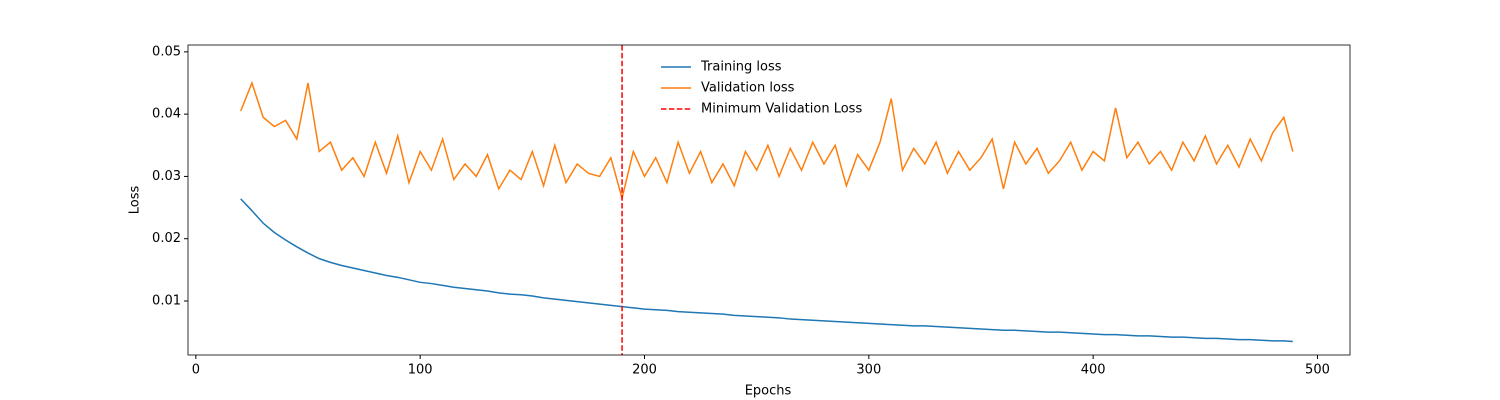 This screenshot has height=400, width=1500. Describe the element at coordinates (741, 67) in the screenshot. I see `legend-label: Training loss` at that location.